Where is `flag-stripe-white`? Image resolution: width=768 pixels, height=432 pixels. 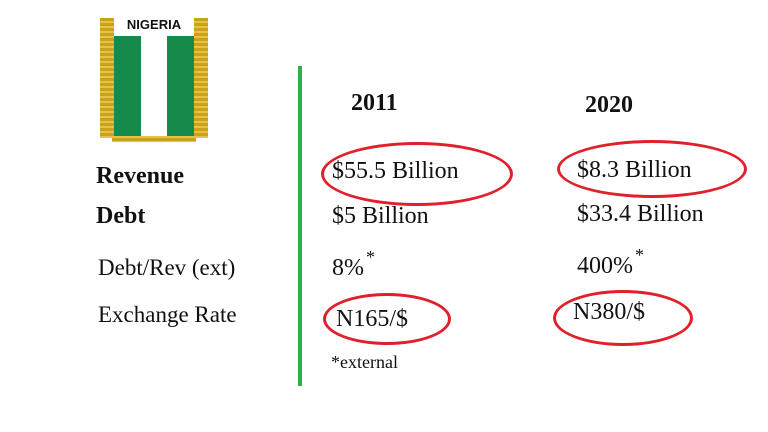
flag-stripe-white is located at coordinates (154, 86).